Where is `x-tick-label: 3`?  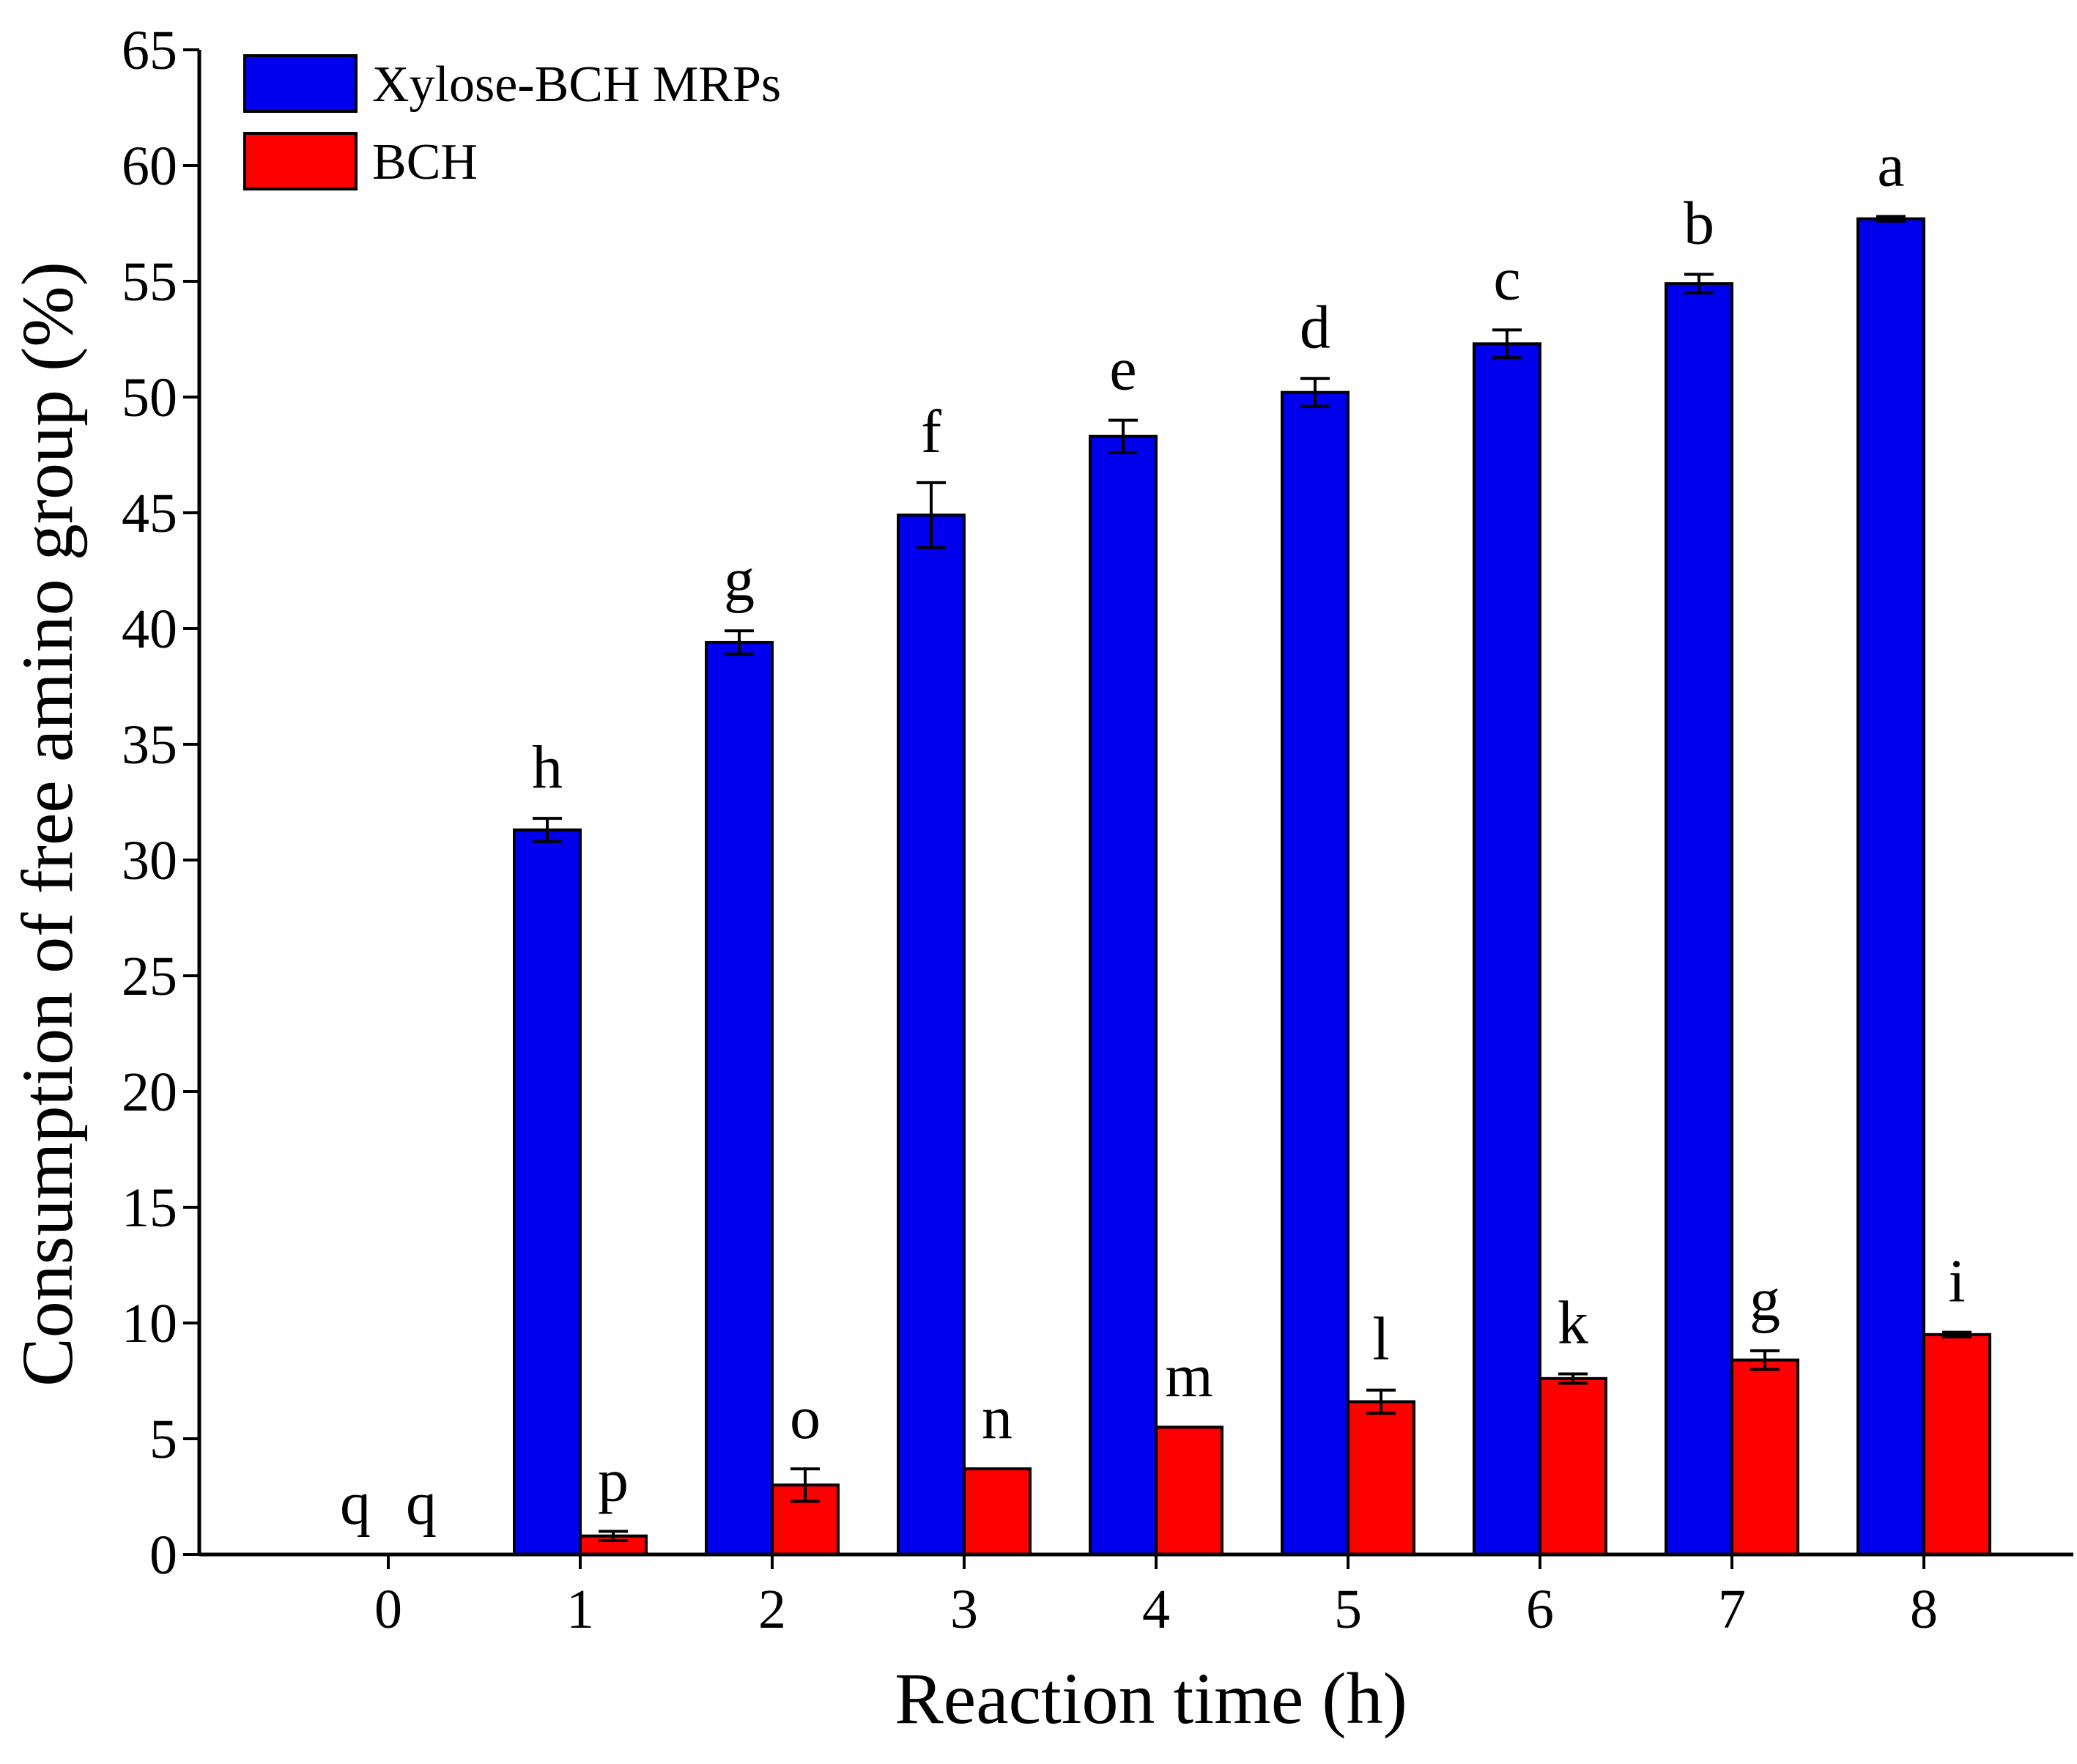
x-tick-label: 3 is located at coordinates (964, 1609).